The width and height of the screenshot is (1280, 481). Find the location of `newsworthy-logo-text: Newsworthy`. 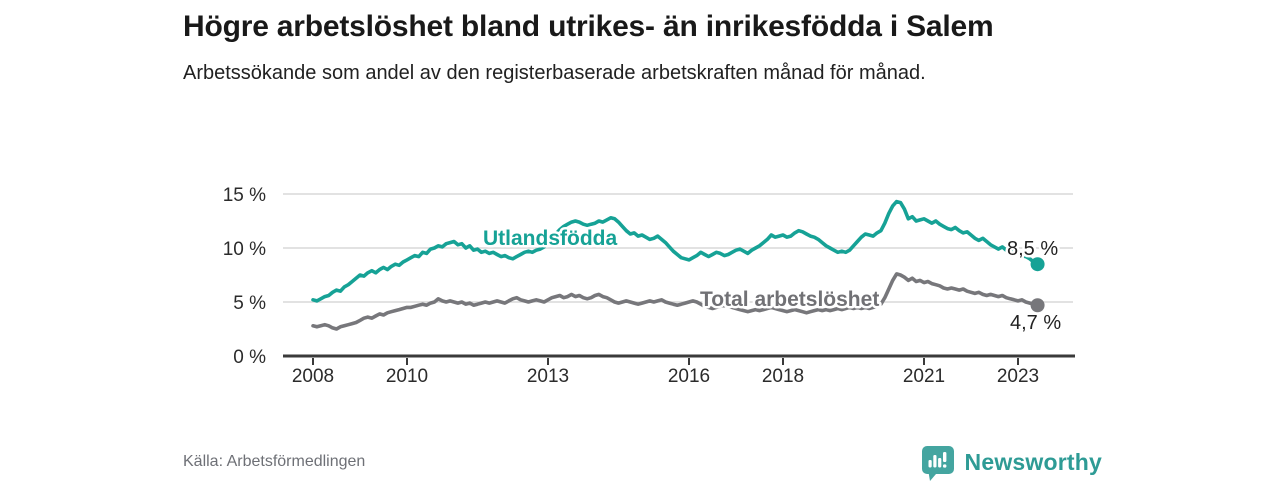

newsworthy-logo-text: Newsworthy is located at coordinates (1033, 461).